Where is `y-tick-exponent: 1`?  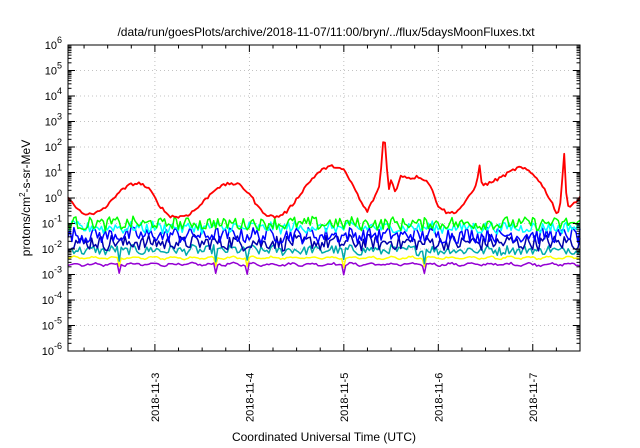
y-tick-exponent: 1 is located at coordinates (59, 168).